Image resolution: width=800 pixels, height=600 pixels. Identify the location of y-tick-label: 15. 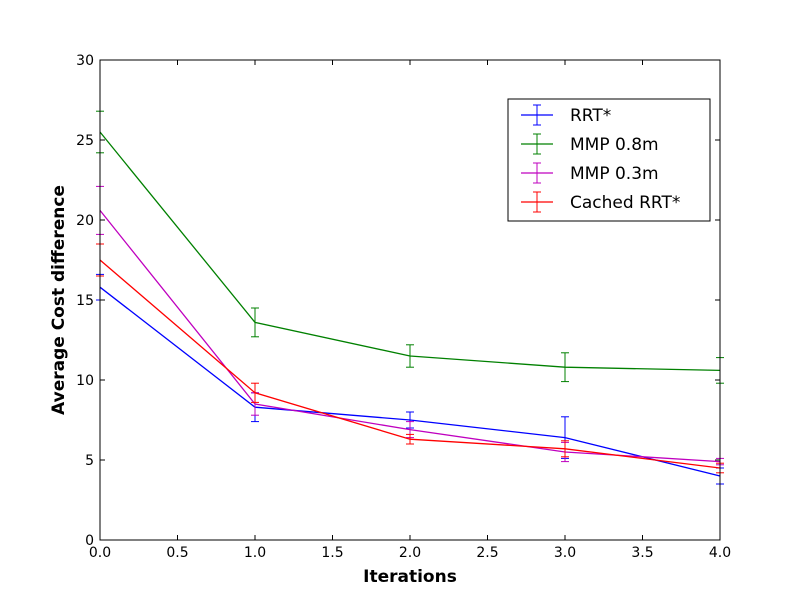
(85, 301).